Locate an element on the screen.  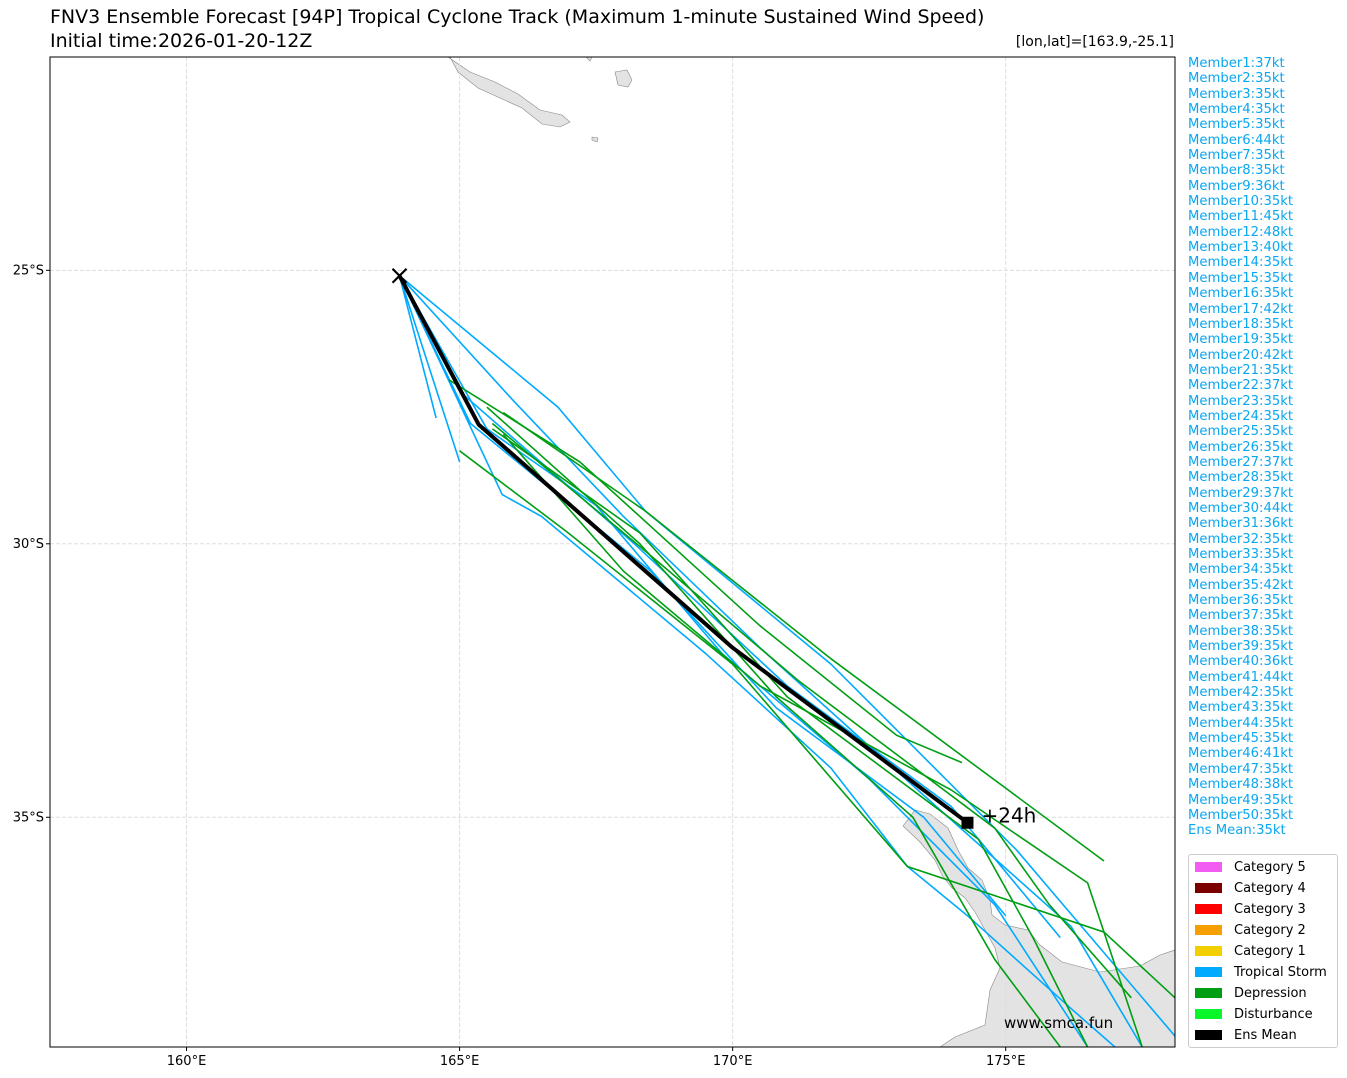
ens-mean-24h-marker is located at coordinates (967, 822).